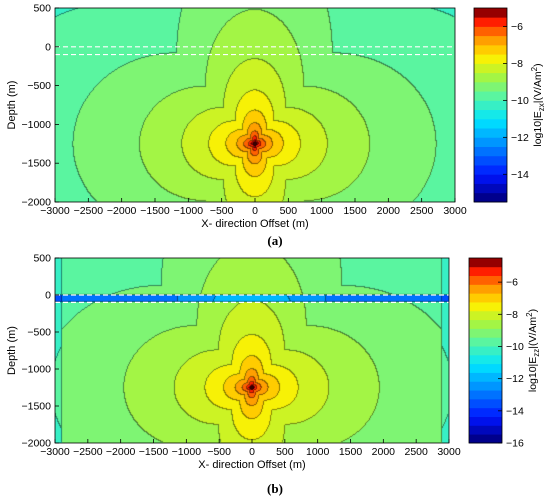  I want to click on y-tick-label: −1500, so click(37, 407).